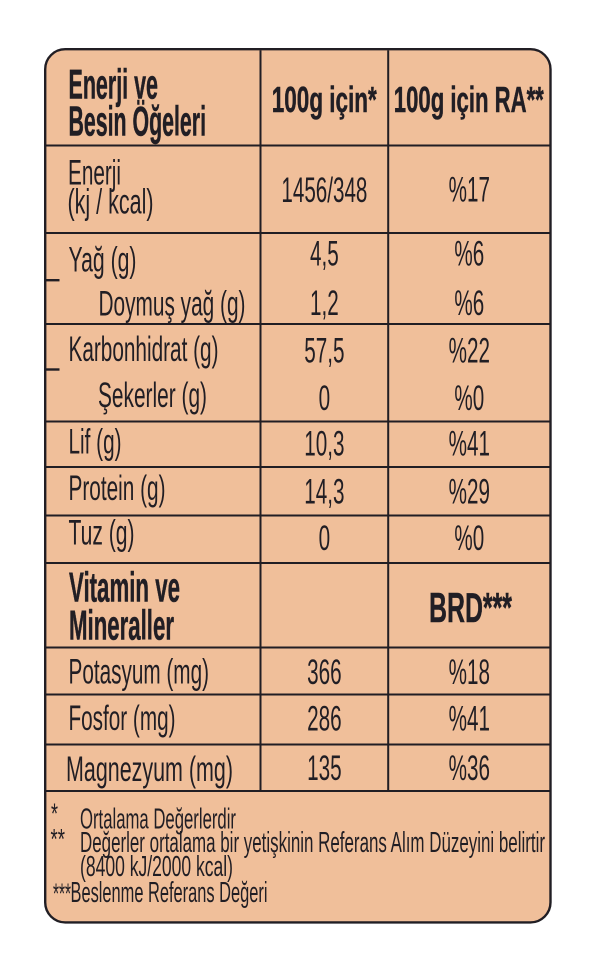 This screenshot has height=967, width=602. I want to click on svg-text: 100g için RA**, so click(469, 99).